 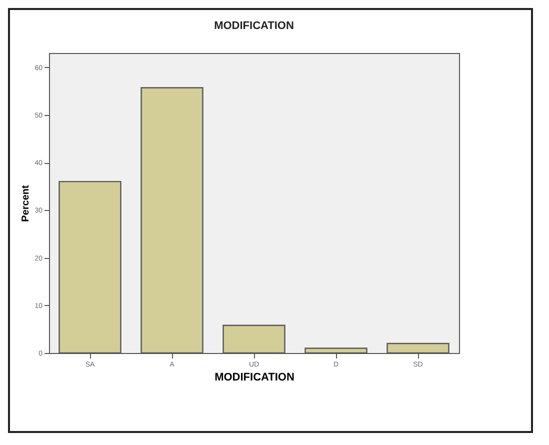 I want to click on x-axis-title: MODIFICATION, so click(x=254, y=378).